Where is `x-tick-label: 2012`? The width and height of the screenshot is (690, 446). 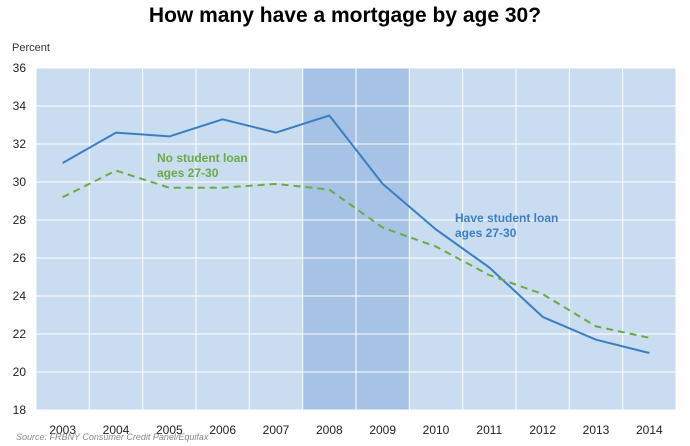
x-tick-label: 2012 is located at coordinates (542, 430).